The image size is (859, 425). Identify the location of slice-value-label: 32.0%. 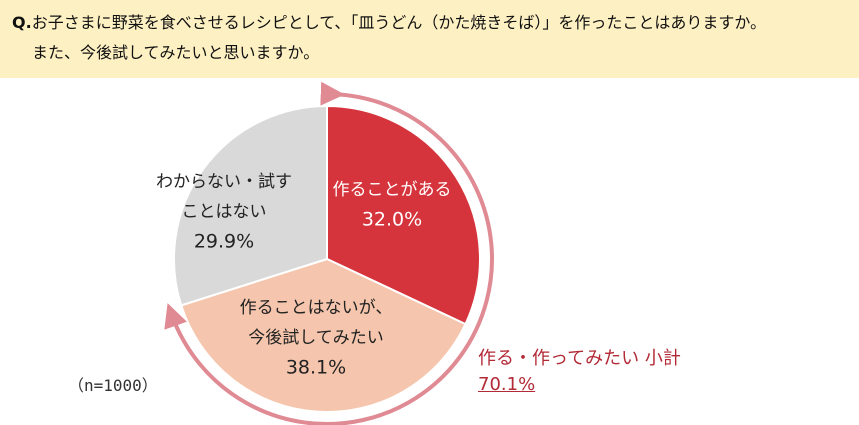
(392, 220).